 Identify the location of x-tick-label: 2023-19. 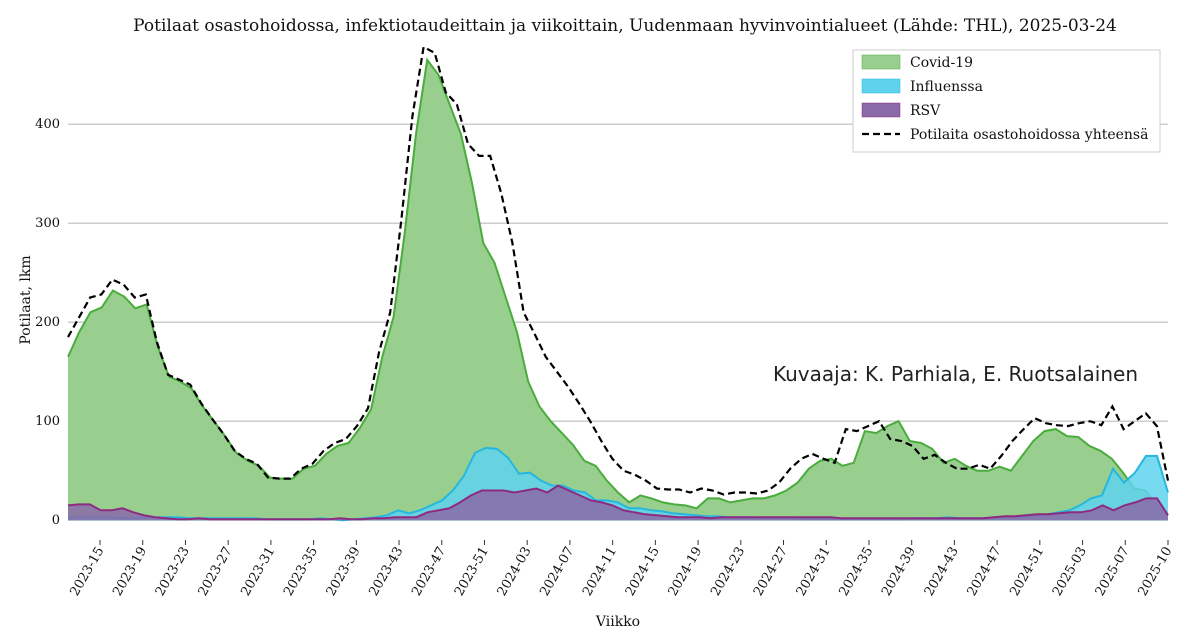
(130, 572).